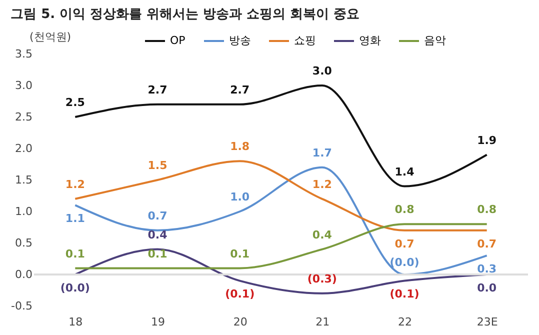  I want to click on x-tick-label: 22, so click(405, 322).